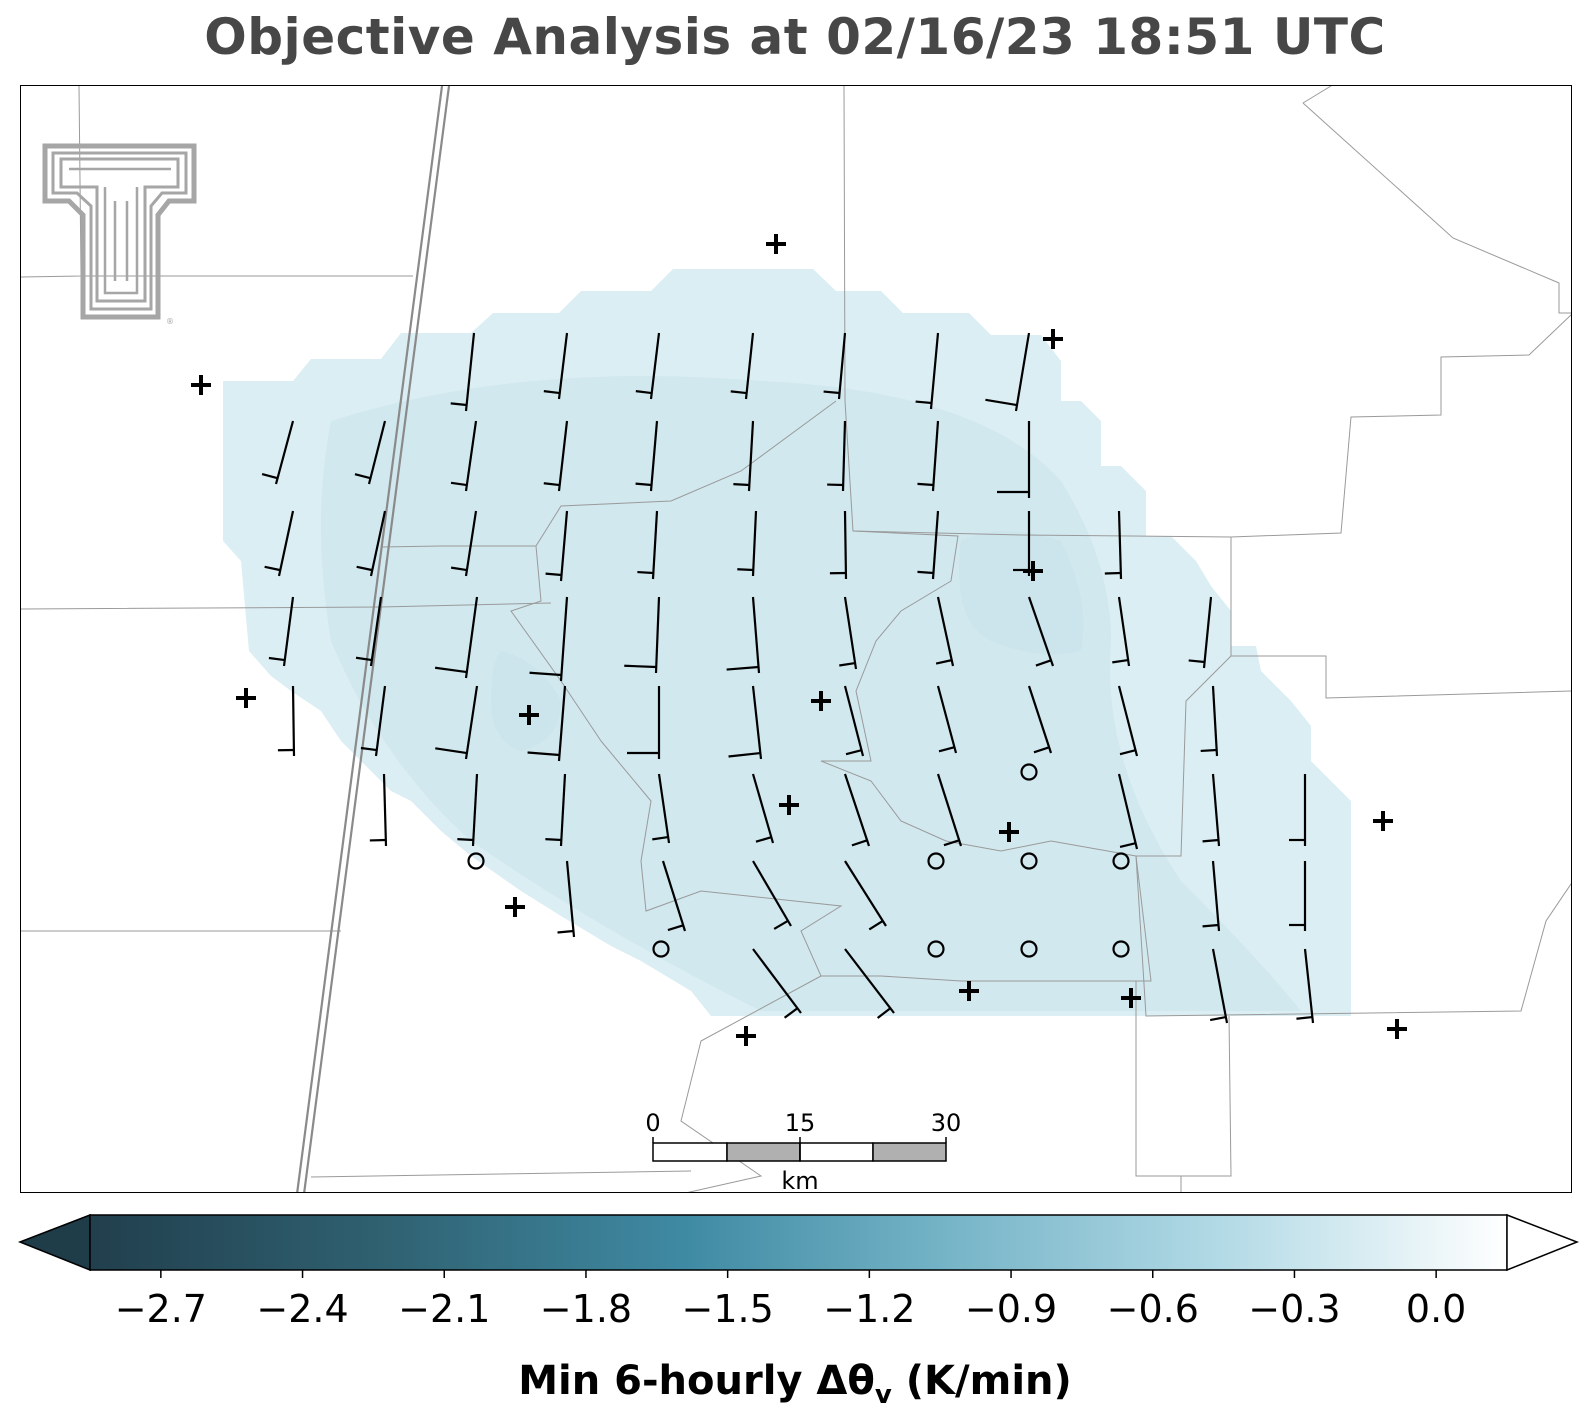 This screenshot has width=1590, height=1425. What do you see at coordinates (1436, 1309) in the screenshot?
I see `colorbar-tick-label: 0.0` at bounding box center [1436, 1309].